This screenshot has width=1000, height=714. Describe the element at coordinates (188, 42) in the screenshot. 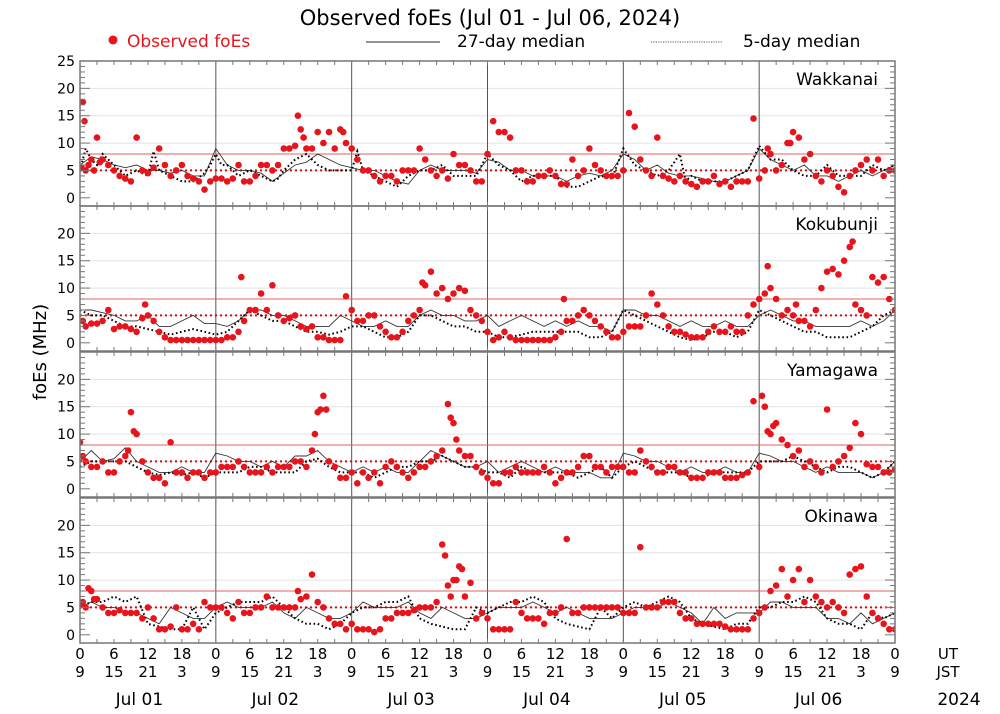

I see `legend-observed-label: Observed foEs` at that location.